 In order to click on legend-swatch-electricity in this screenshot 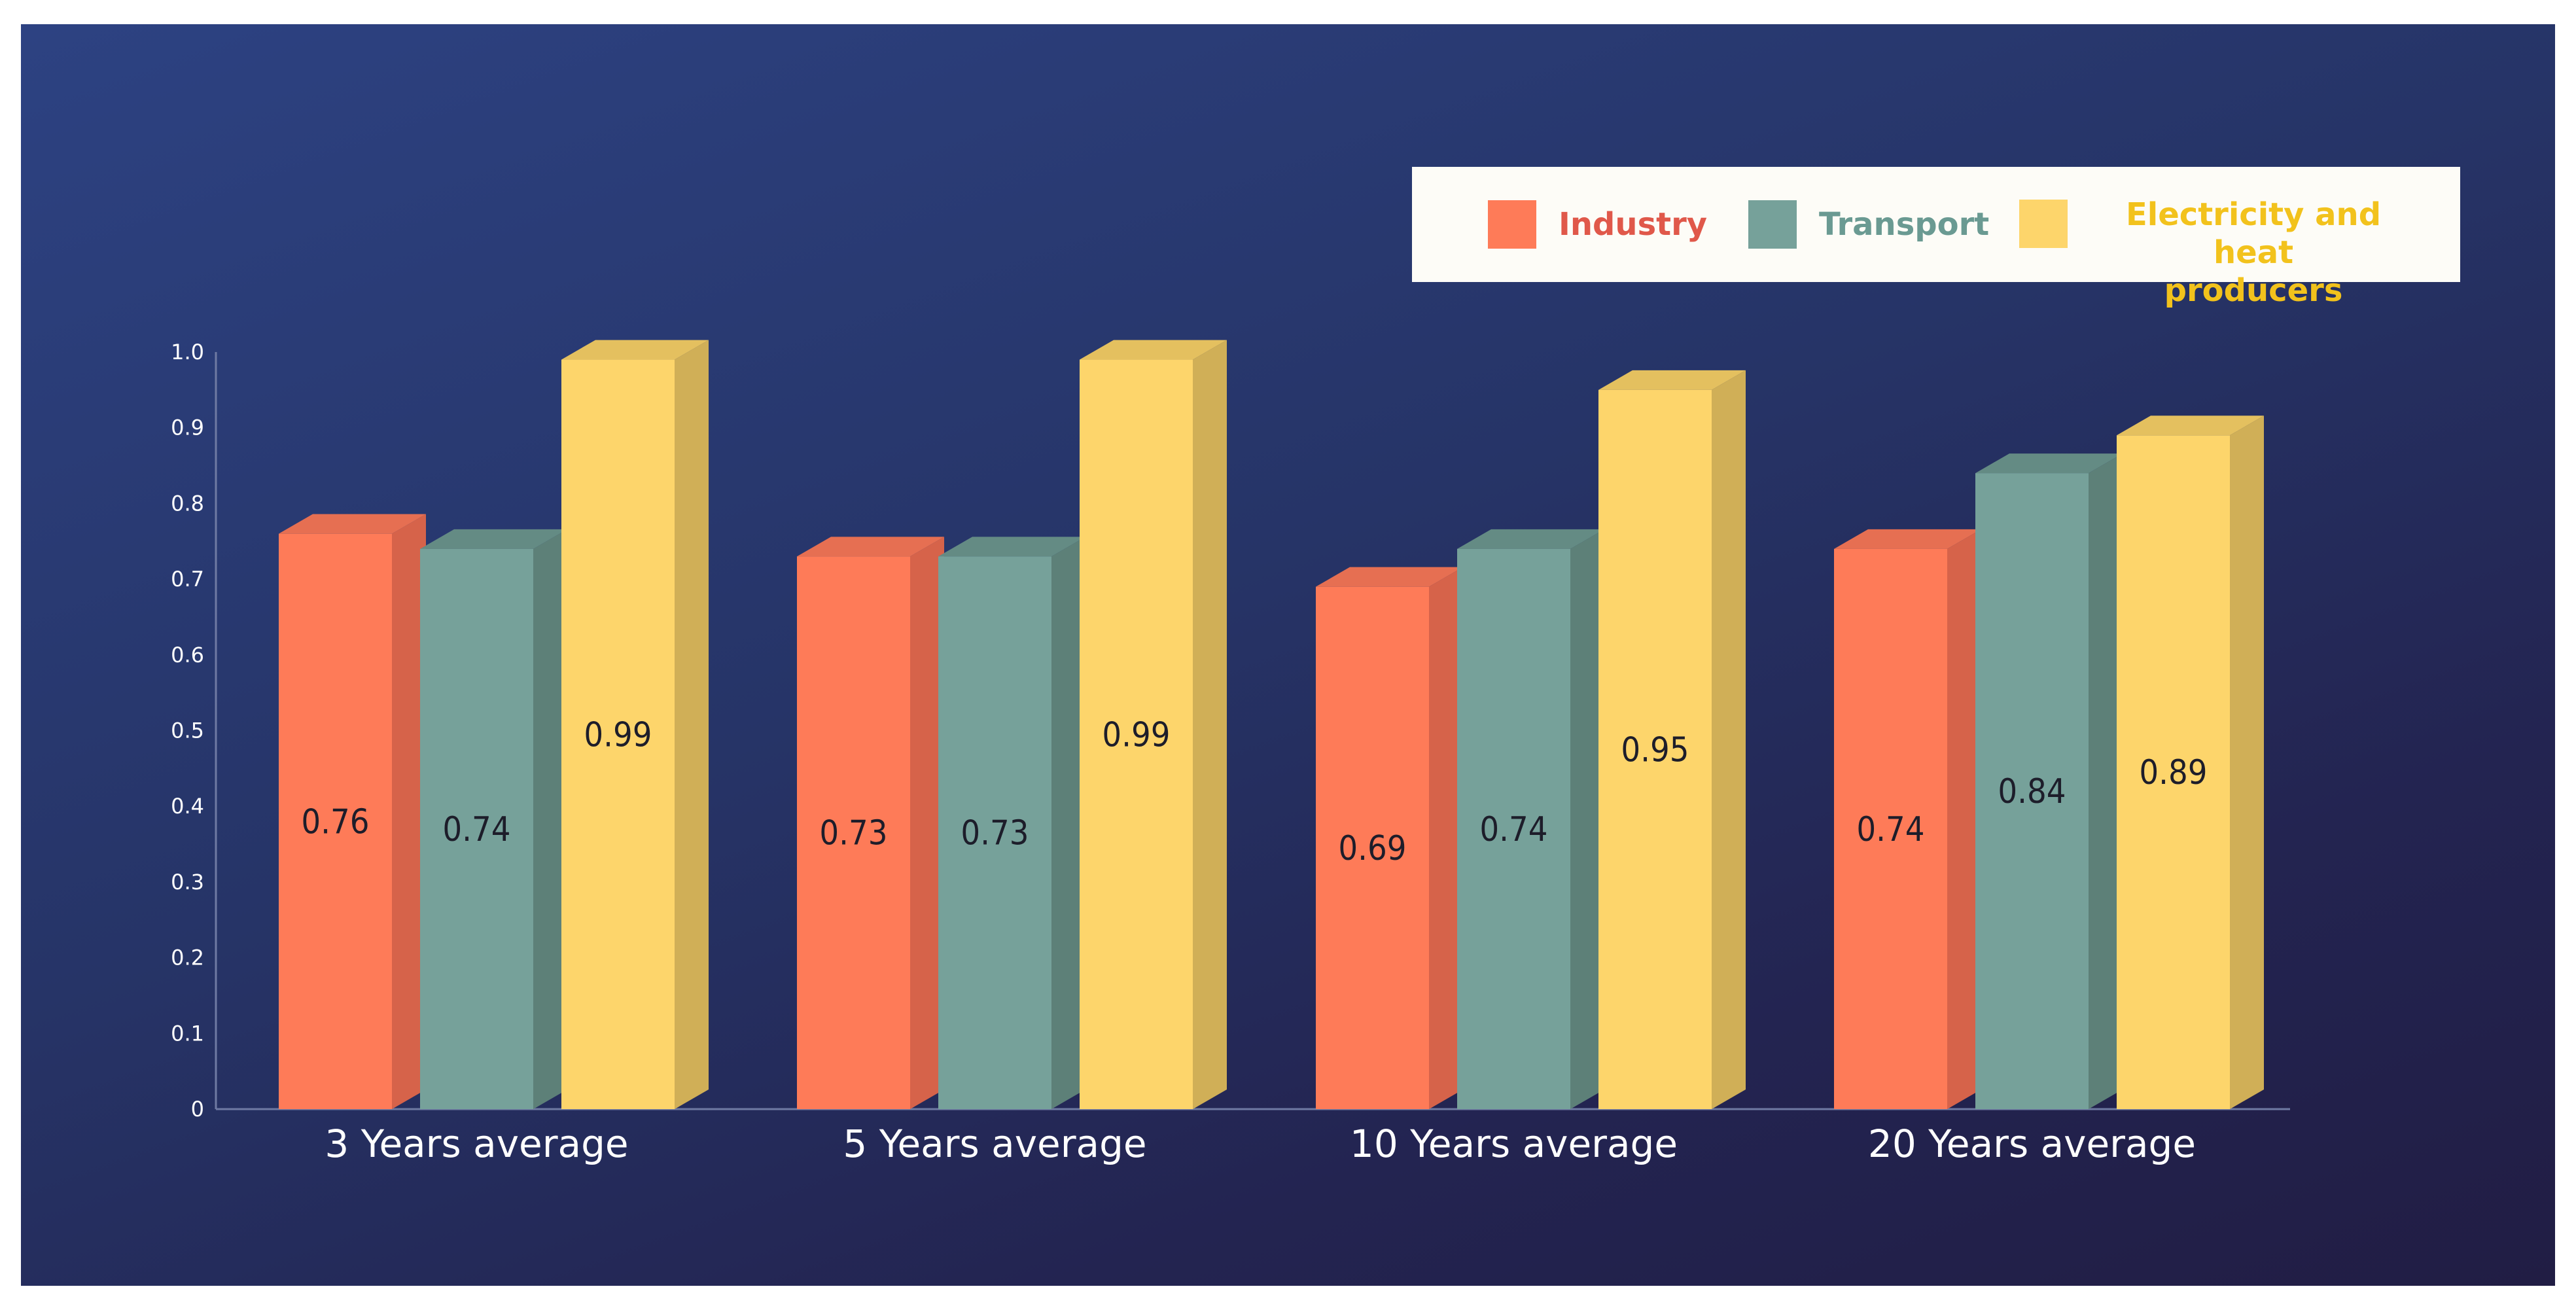, I will do `click(2043, 224)`.